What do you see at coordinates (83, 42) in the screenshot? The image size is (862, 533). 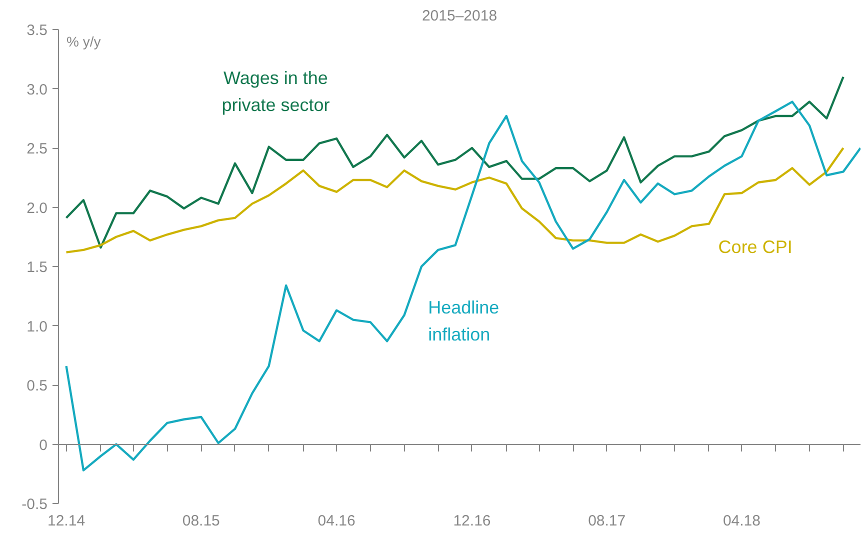 I see `y-axis-title: % y/y` at bounding box center [83, 42].